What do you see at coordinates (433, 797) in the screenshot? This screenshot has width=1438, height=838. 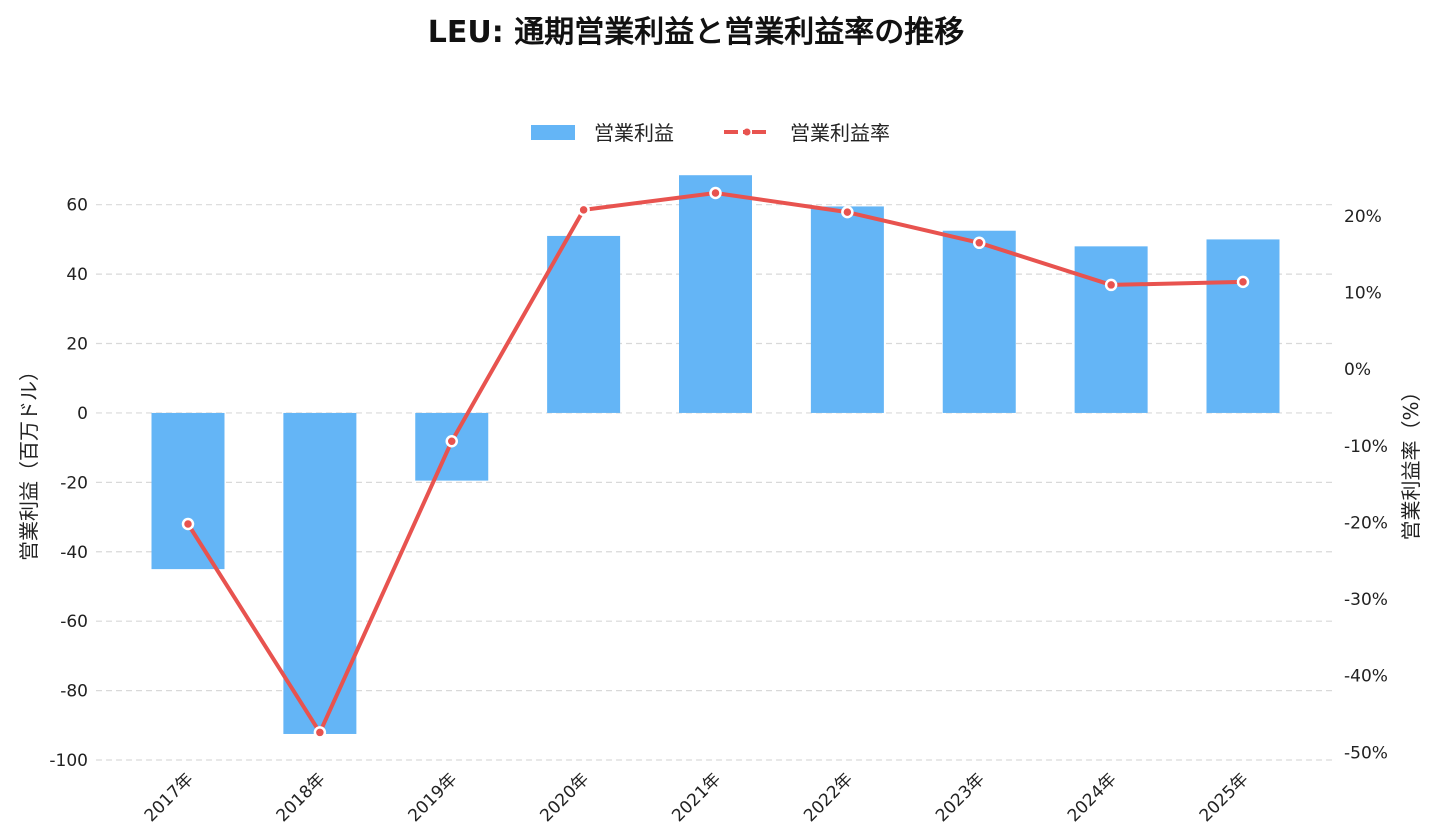 I see `x-tick-label: 2019年` at bounding box center [433, 797].